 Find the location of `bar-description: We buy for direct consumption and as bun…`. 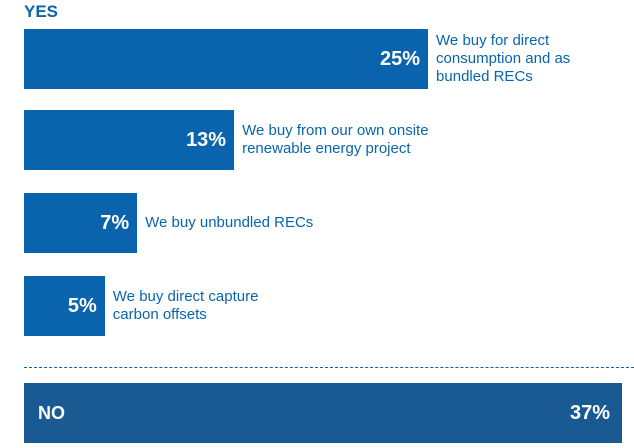

bar-description: We buy for direct consumption and as bun… is located at coordinates (503, 58).